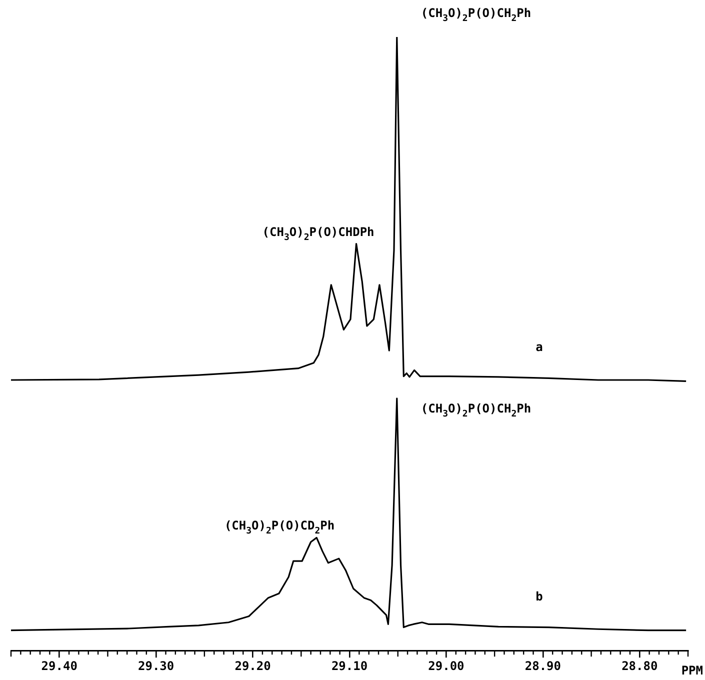  Describe the element at coordinates (539, 596) in the screenshot. I see `annotation: b` at that location.